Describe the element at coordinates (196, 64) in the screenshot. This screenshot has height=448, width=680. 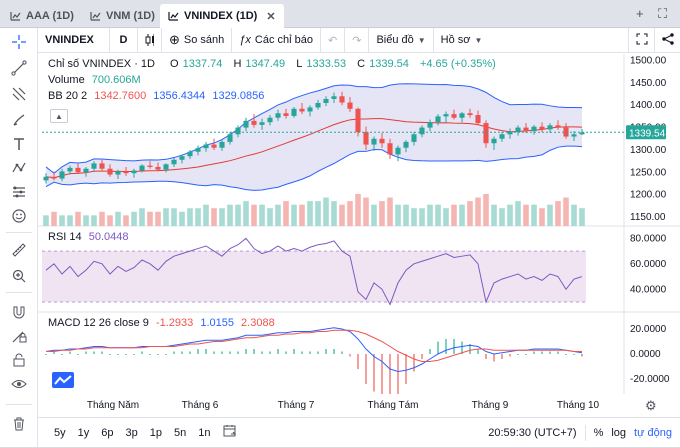
I see `legend-open: O 1337.74` at that location.